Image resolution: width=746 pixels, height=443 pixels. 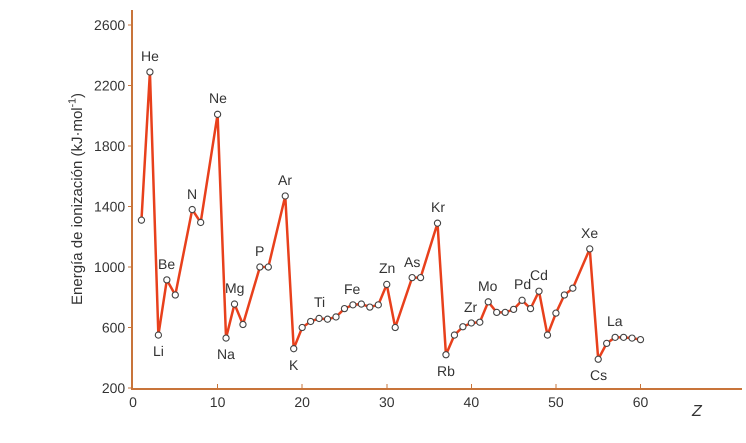 I want to click on annotation: Zr, so click(x=471, y=307).